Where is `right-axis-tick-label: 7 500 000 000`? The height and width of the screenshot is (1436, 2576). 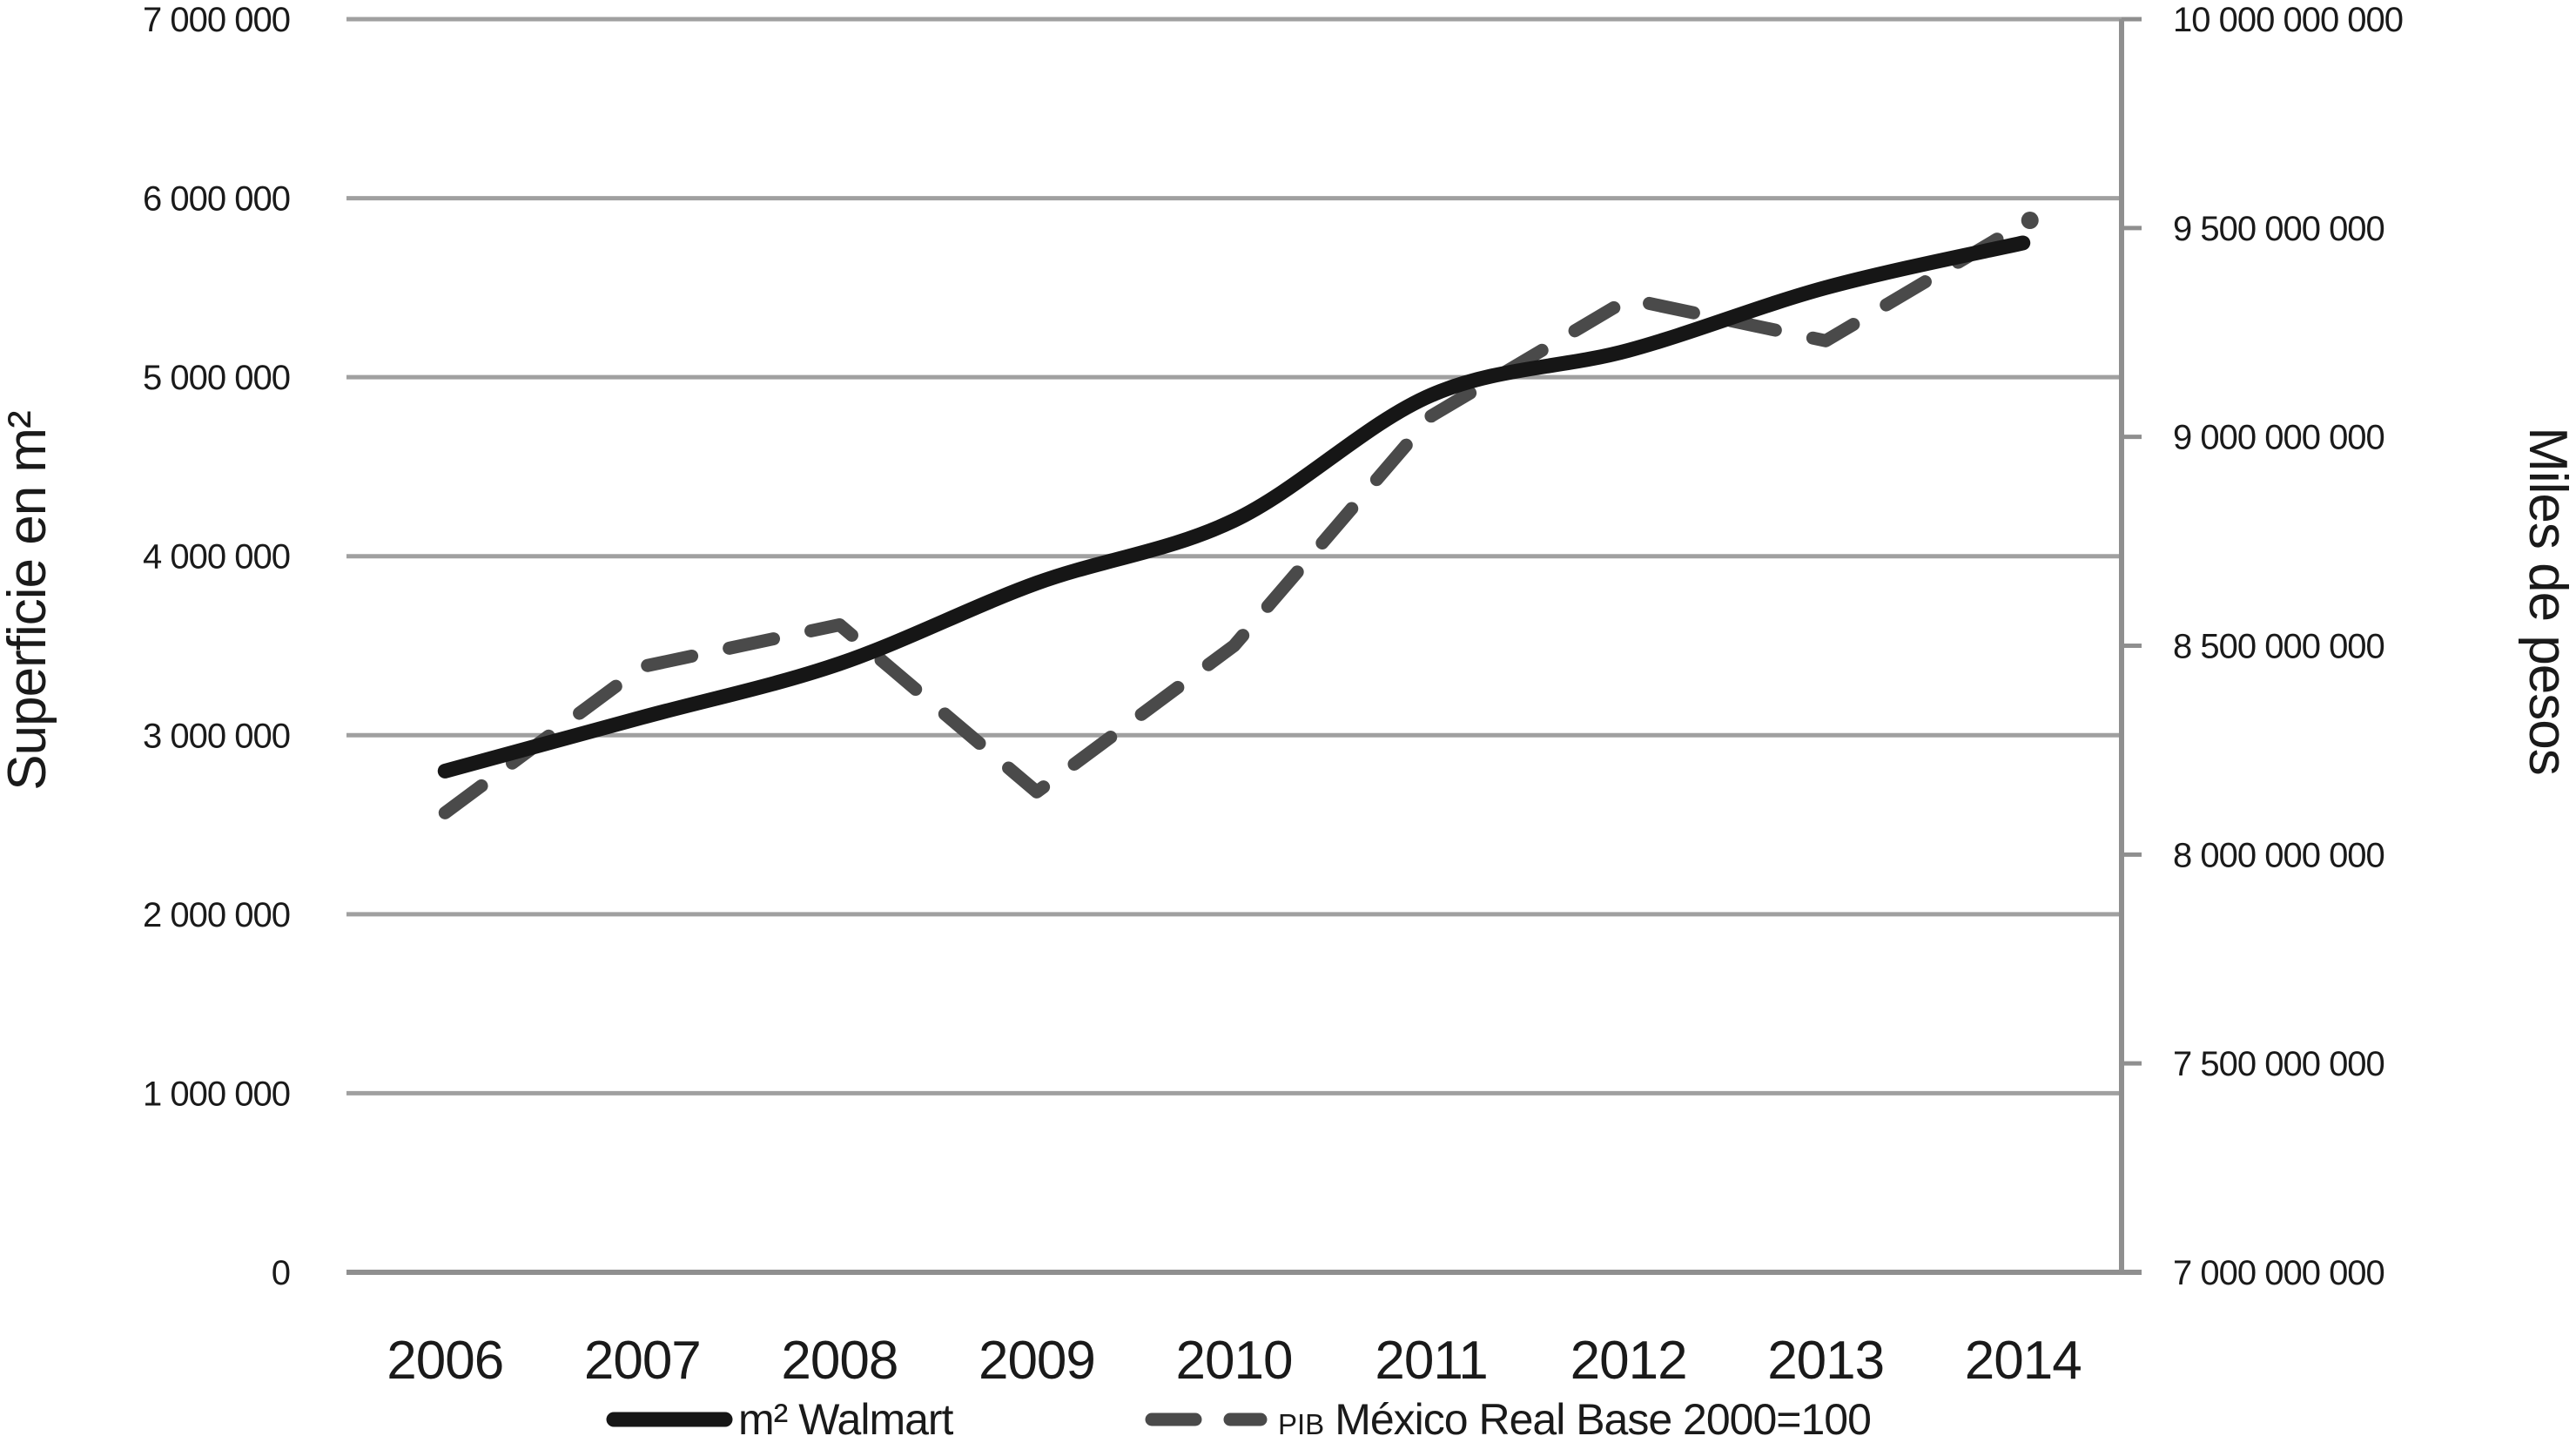
right-axis-tick-label: 7 500 000 000 is located at coordinates (2278, 1064).